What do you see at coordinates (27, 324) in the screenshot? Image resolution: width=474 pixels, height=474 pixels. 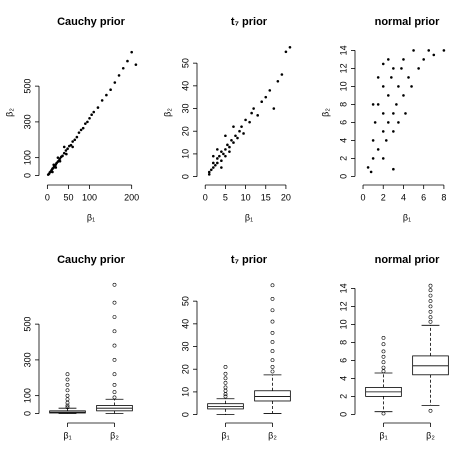 I see `y-tick-label: 500` at bounding box center [27, 324].